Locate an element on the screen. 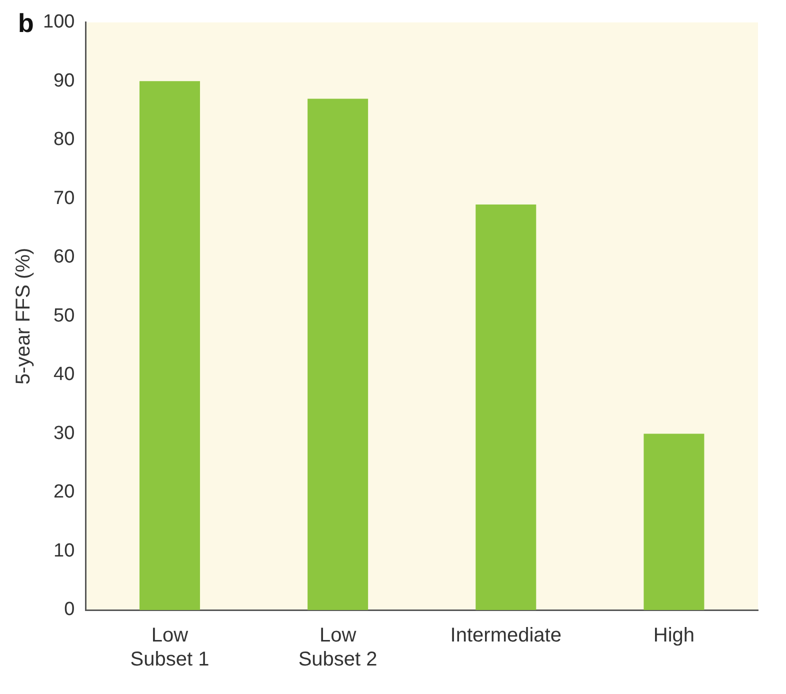 The width and height of the screenshot is (786, 694). y-tick-label: 100 is located at coordinates (59, 22).